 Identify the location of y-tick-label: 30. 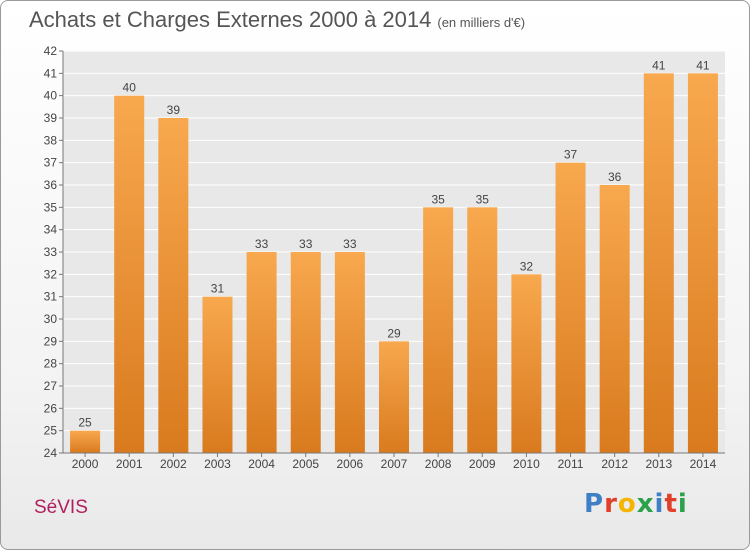
(51, 319).